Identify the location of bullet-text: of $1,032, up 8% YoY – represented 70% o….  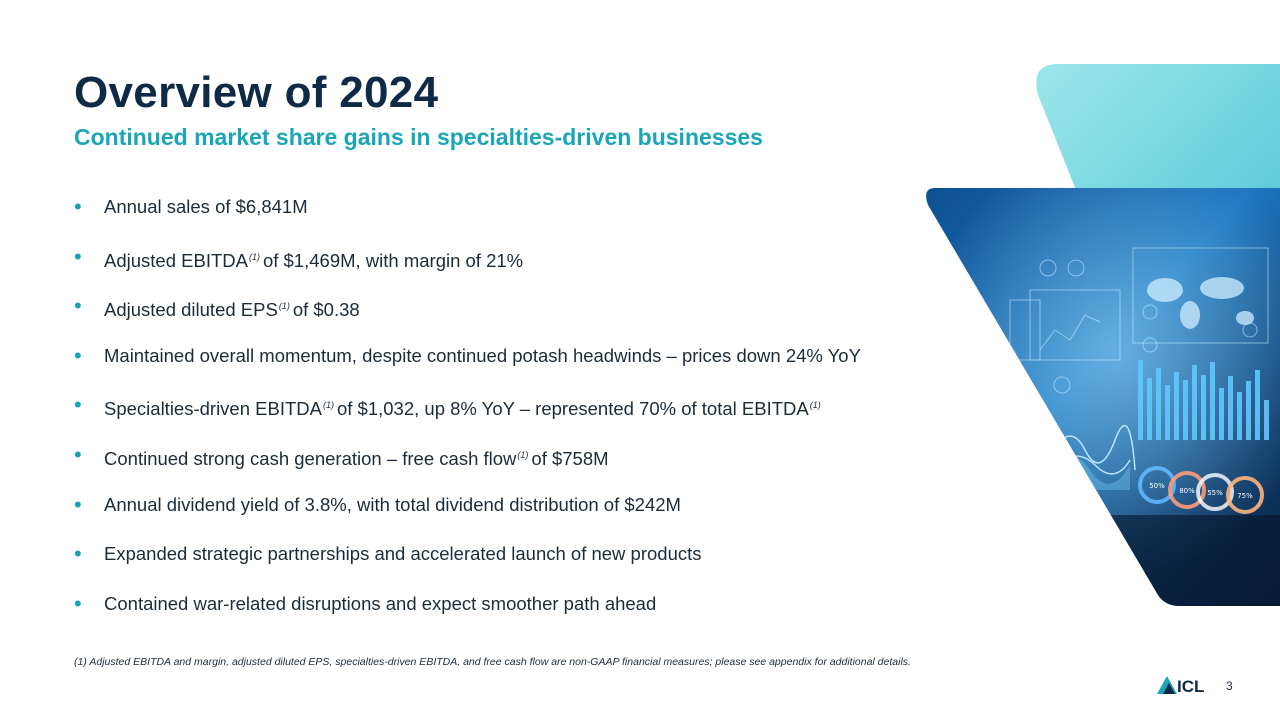
(572, 409).